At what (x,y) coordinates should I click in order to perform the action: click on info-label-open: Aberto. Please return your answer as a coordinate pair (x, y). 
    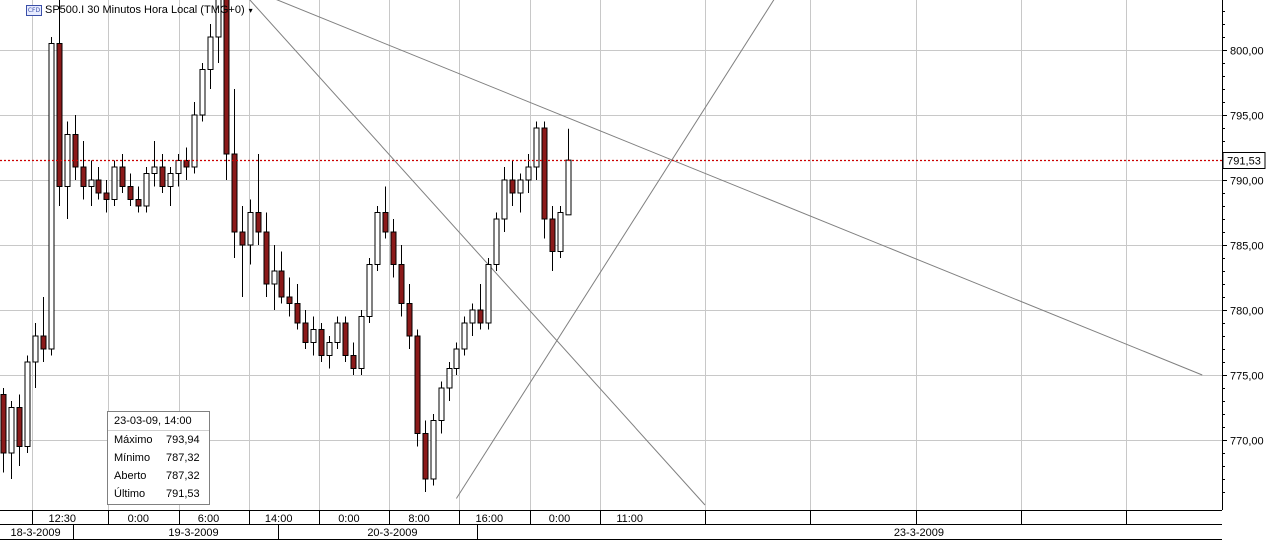
    Looking at the image, I should click on (130, 476).